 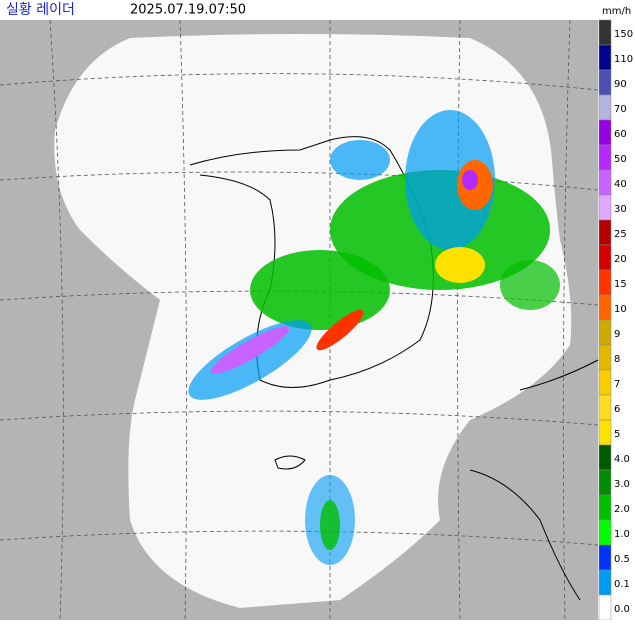 I want to click on legend-label: 40, so click(x=620, y=184).